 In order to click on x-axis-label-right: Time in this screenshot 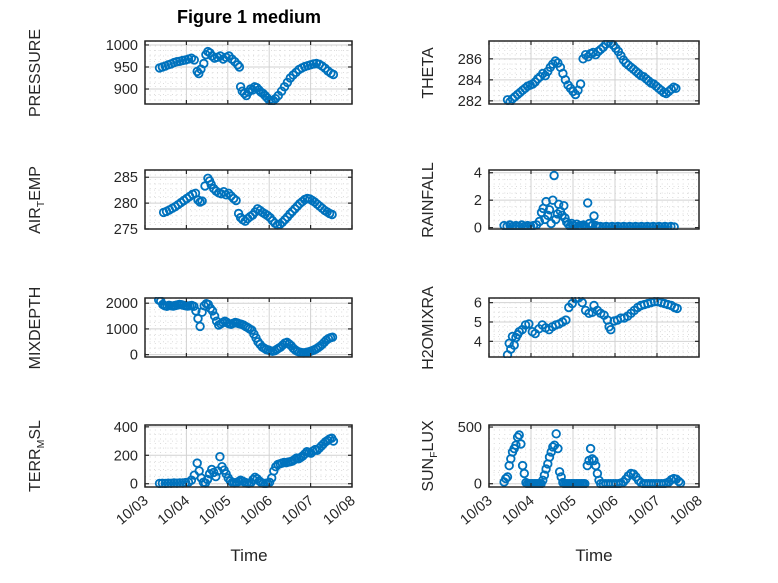, I will do `click(594, 555)`.